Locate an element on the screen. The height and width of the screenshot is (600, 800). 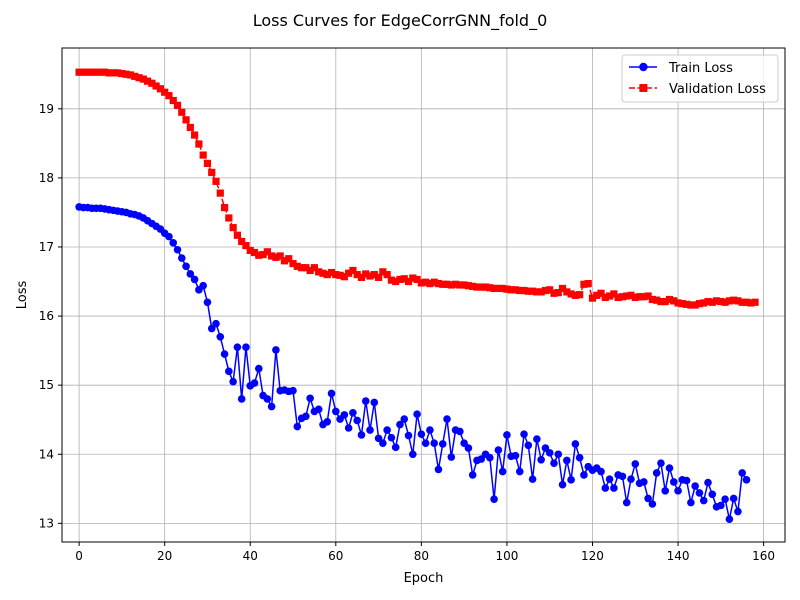
legend-box is located at coordinates (700, 78).